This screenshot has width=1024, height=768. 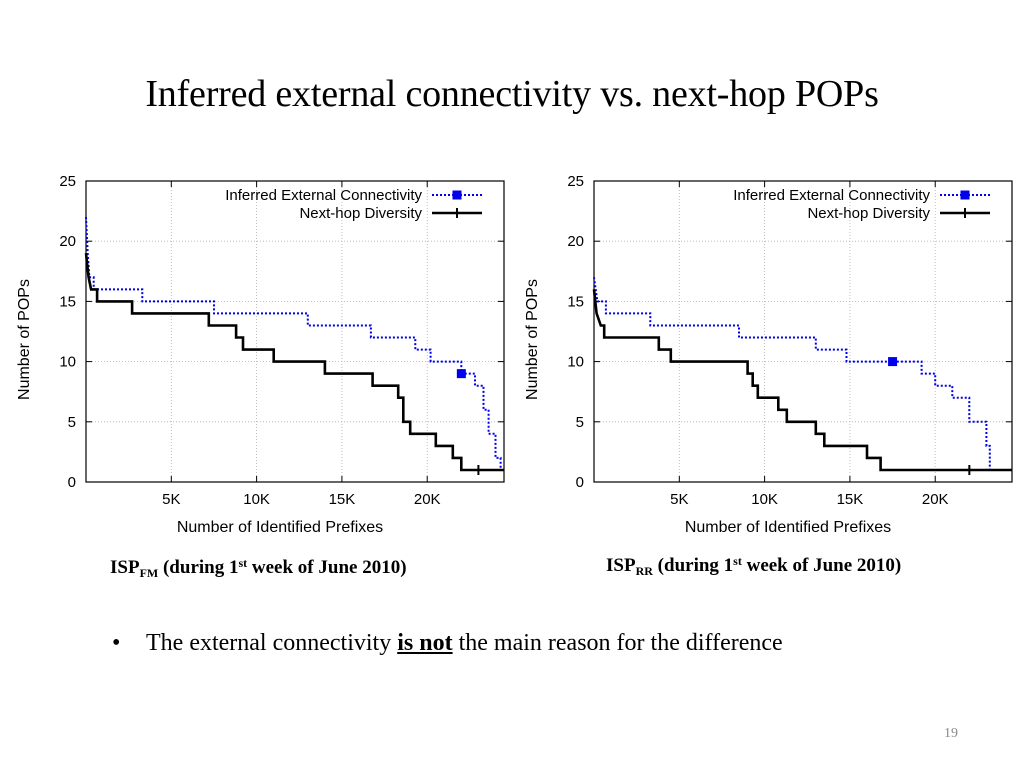 What do you see at coordinates (149, 573) in the screenshot?
I see `caption-isp-sub: FM` at bounding box center [149, 573].